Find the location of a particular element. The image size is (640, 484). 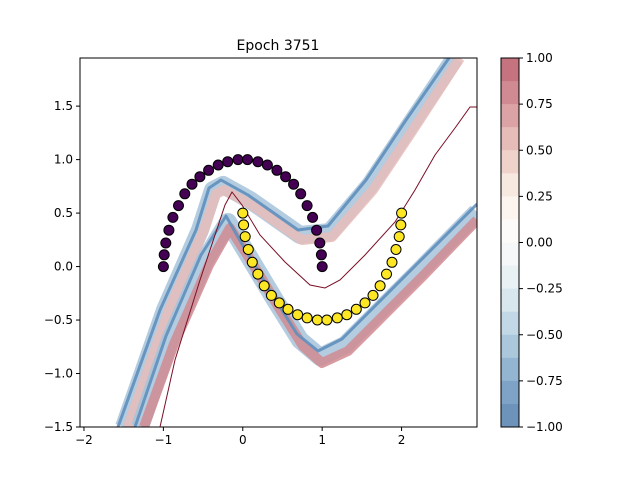

y-axis: −1.5 −1.0 −0.5 0.0 0.5 1.0 1.5 is located at coordinates (62, 266).